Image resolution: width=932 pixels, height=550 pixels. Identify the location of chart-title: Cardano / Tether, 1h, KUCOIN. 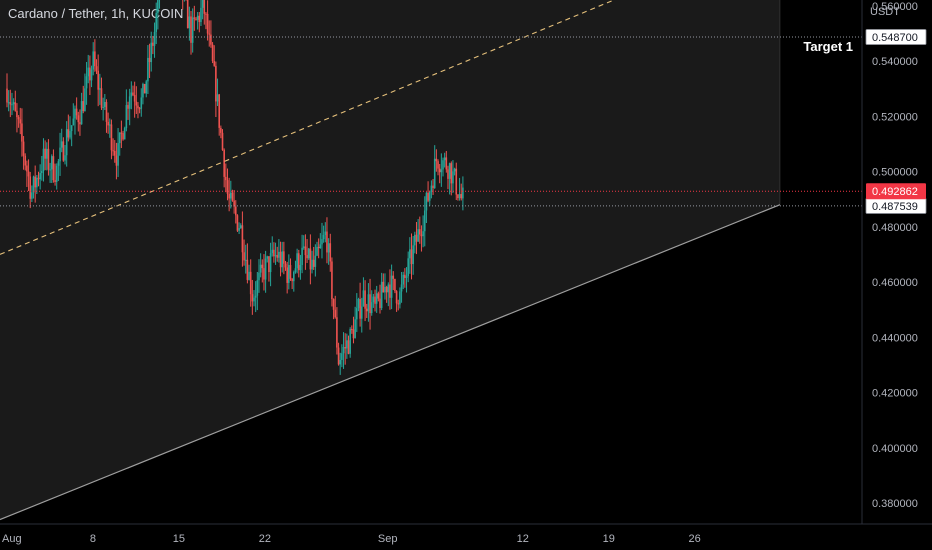
(95, 13).